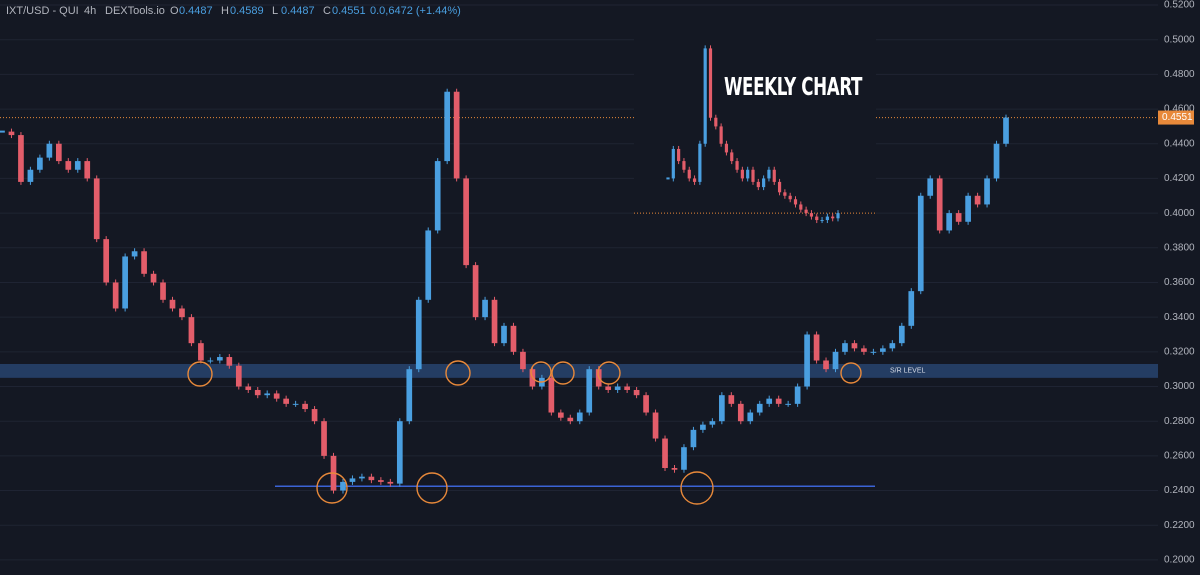 Image resolution: width=1200 pixels, height=575 pixels. What do you see at coordinates (135, 11) in the screenshot?
I see `source: DEXTools.io` at bounding box center [135, 11].